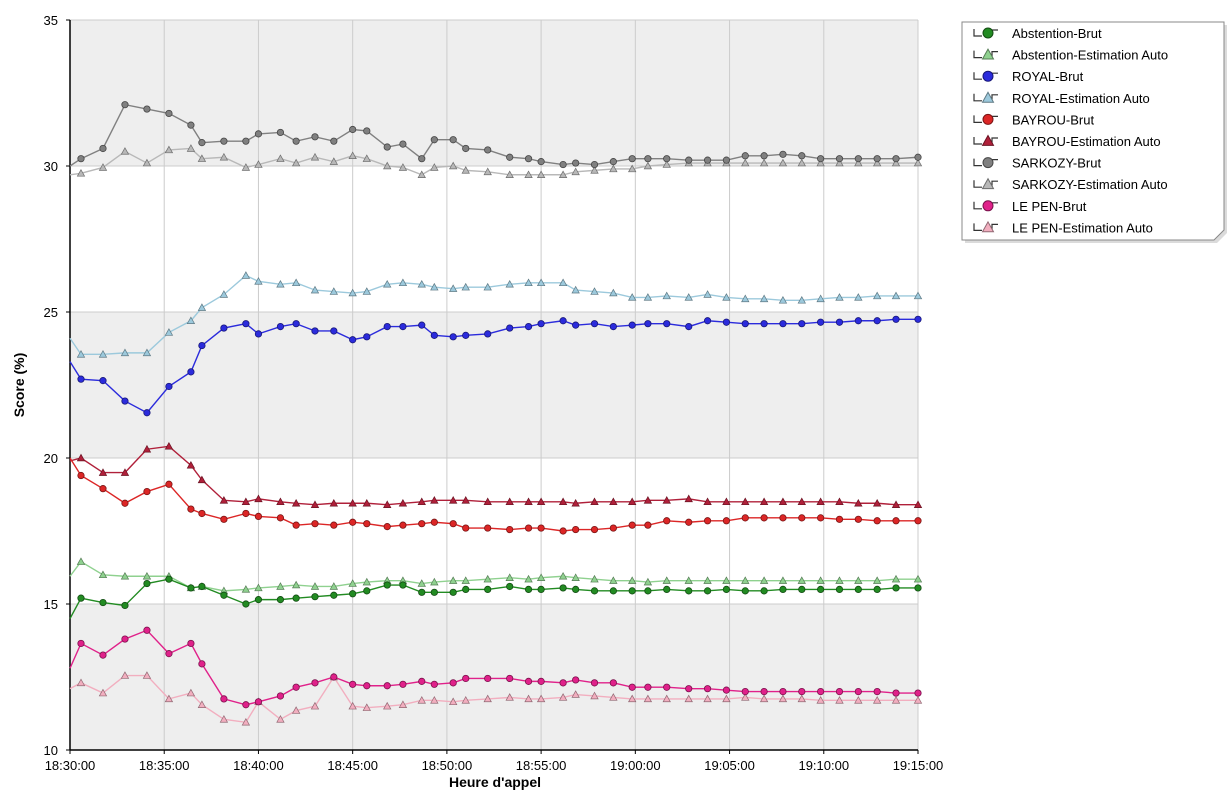 This screenshot has width=1230, height=791. I want to click on legend-entry: BAYROU-Estimation Auto, so click(1067, 141).